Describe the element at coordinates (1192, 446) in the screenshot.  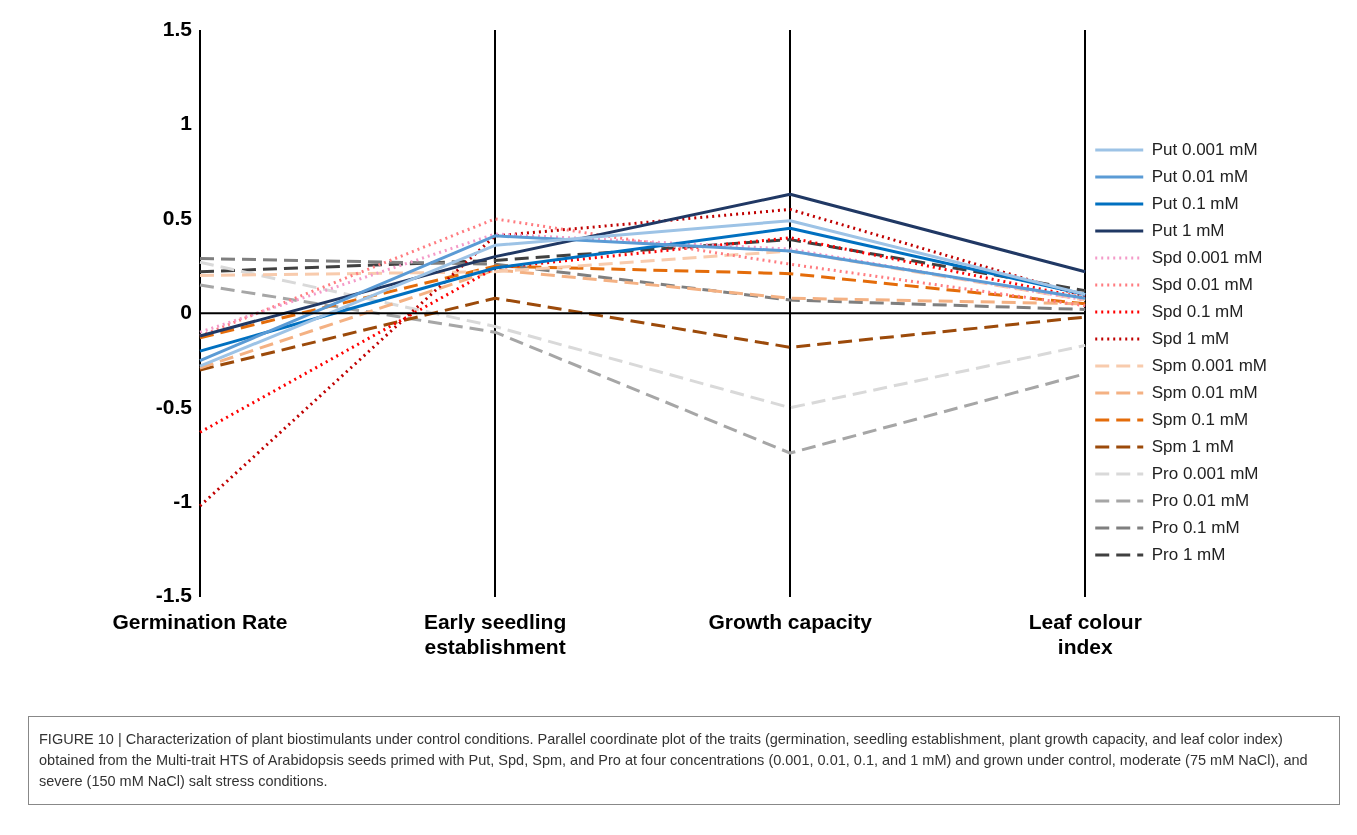
I see `legend-label: Spm 1 mM` at that location.